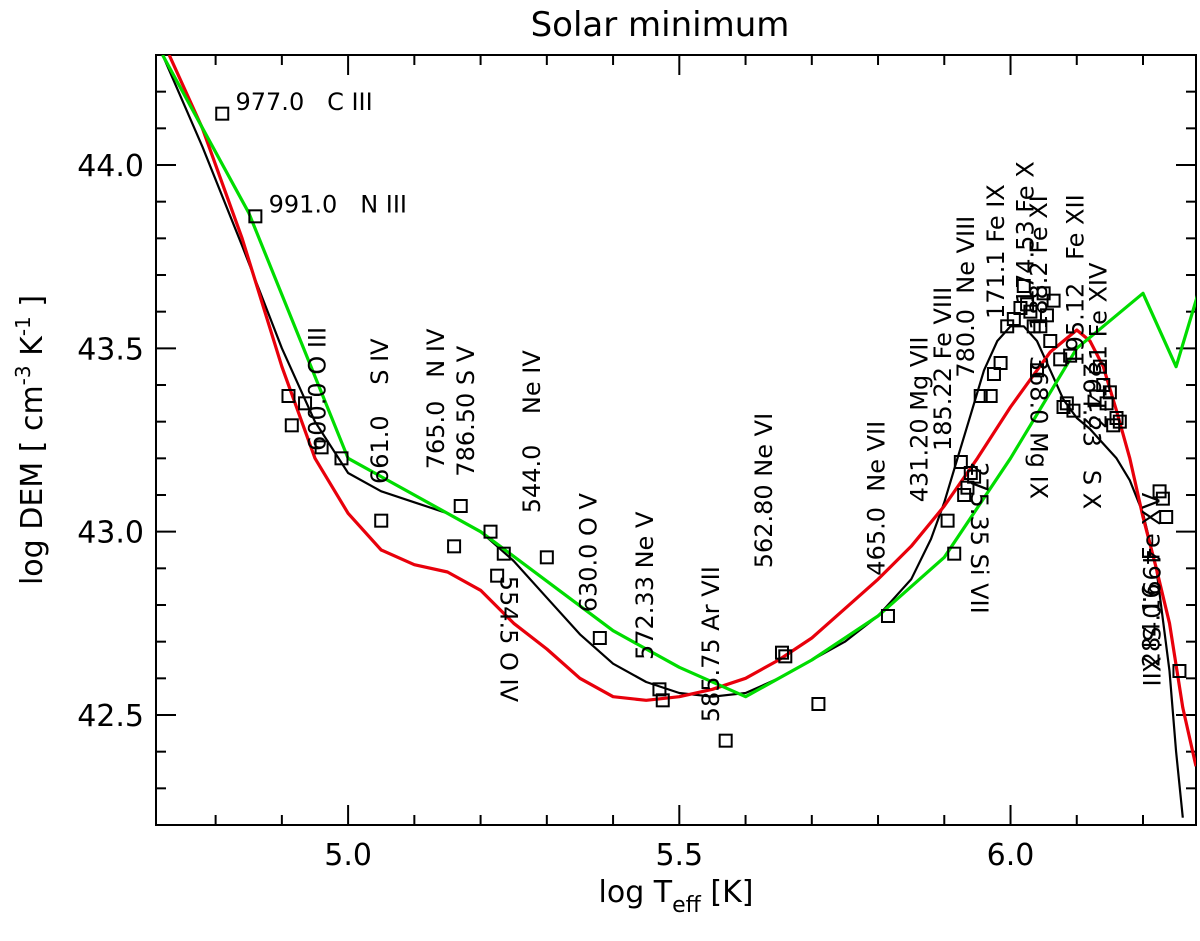  I want to click on line-label: 368.0 Mg IX, so click(1038, 427).